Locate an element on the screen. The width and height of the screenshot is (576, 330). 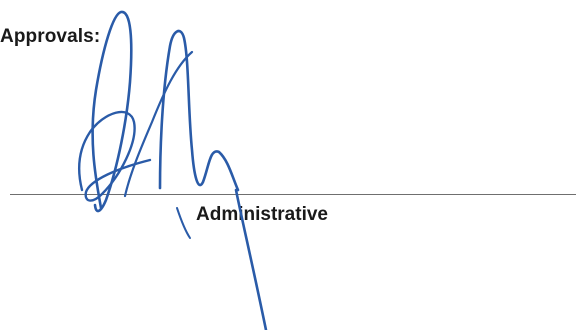
signature-line is located at coordinates (293, 194).